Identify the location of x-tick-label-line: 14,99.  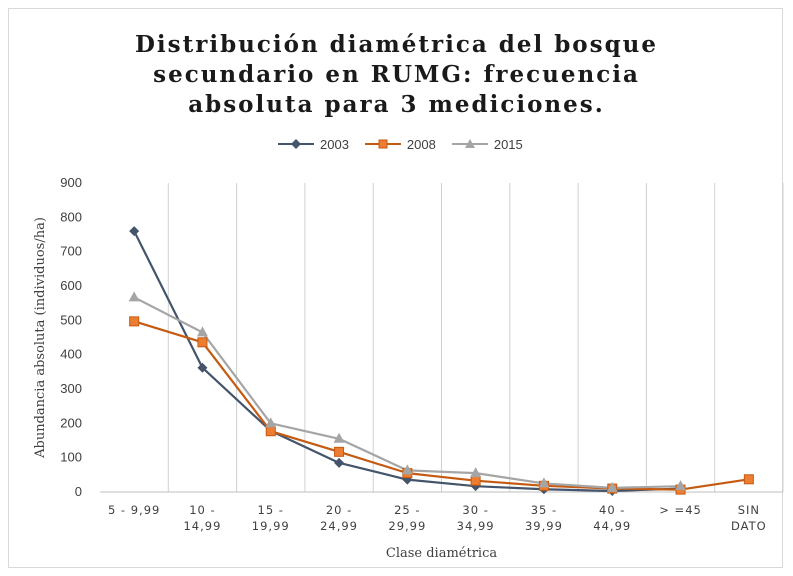
(202, 526).